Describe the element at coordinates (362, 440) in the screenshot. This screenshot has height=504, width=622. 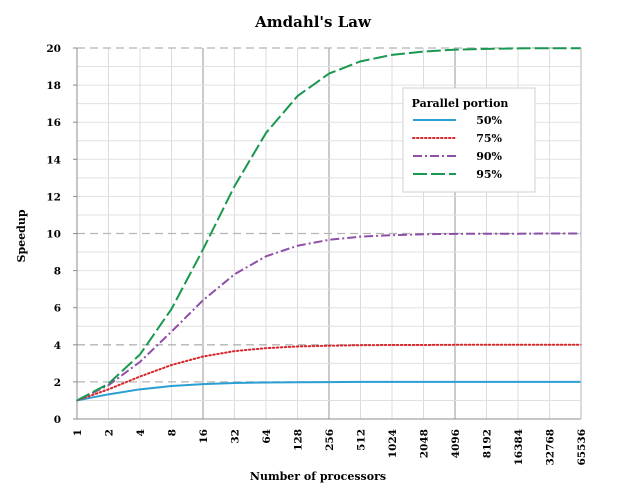
I see `x-tick-label: 512` at that location.